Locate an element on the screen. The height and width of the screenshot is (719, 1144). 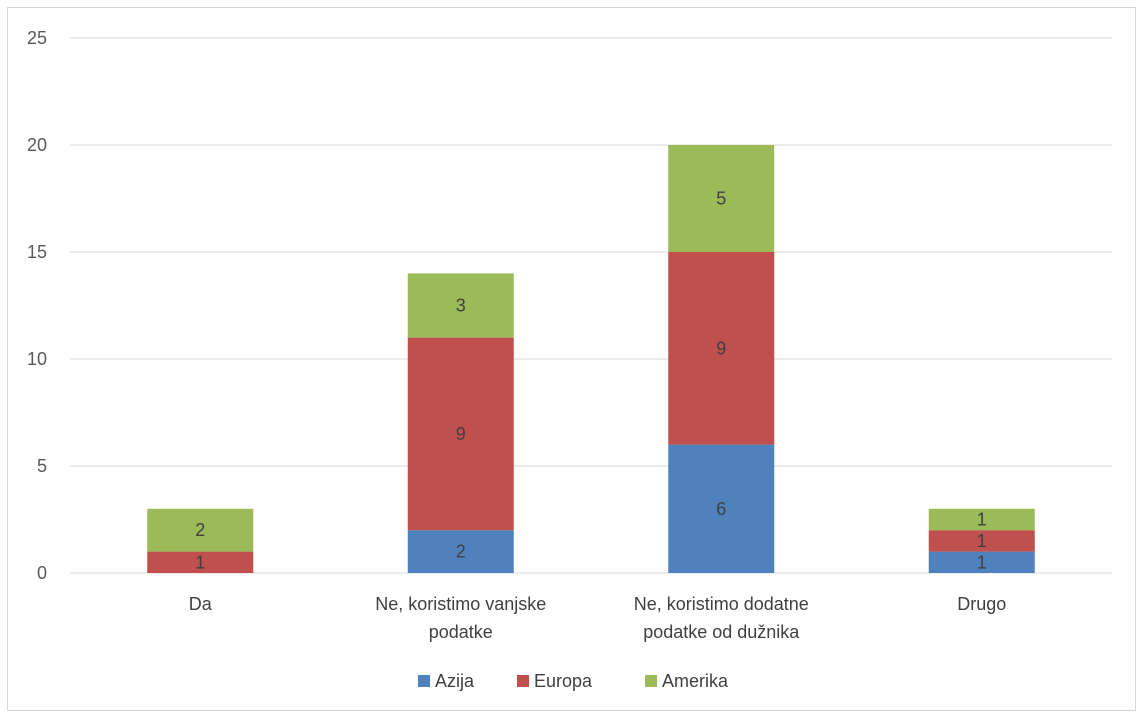
data-label: 5 is located at coordinates (721, 199).